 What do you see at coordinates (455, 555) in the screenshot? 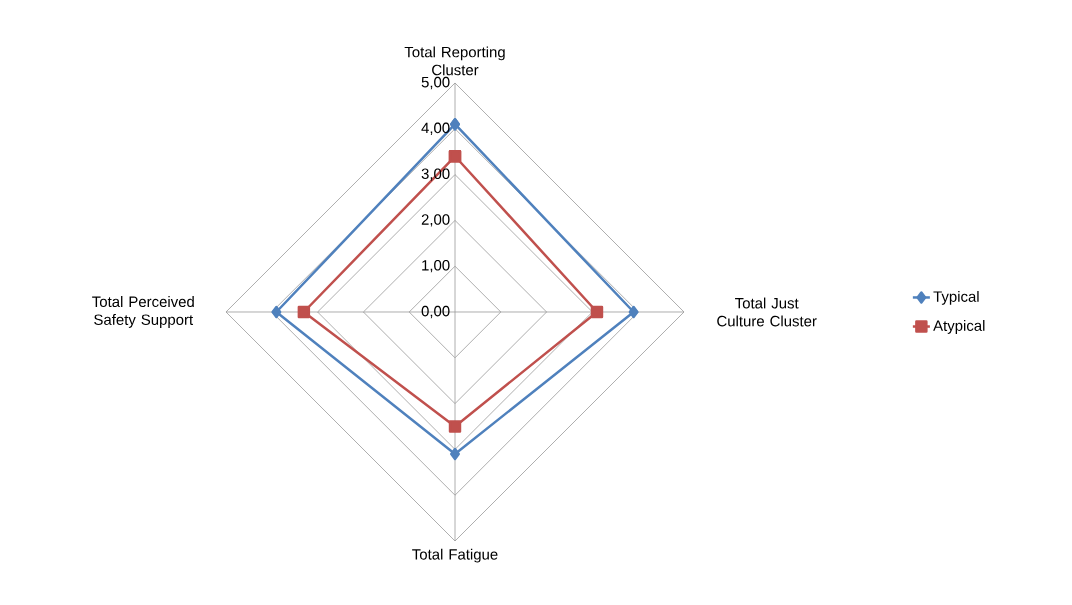
I see `spoke-label: Total Fatigue` at bounding box center [455, 555].